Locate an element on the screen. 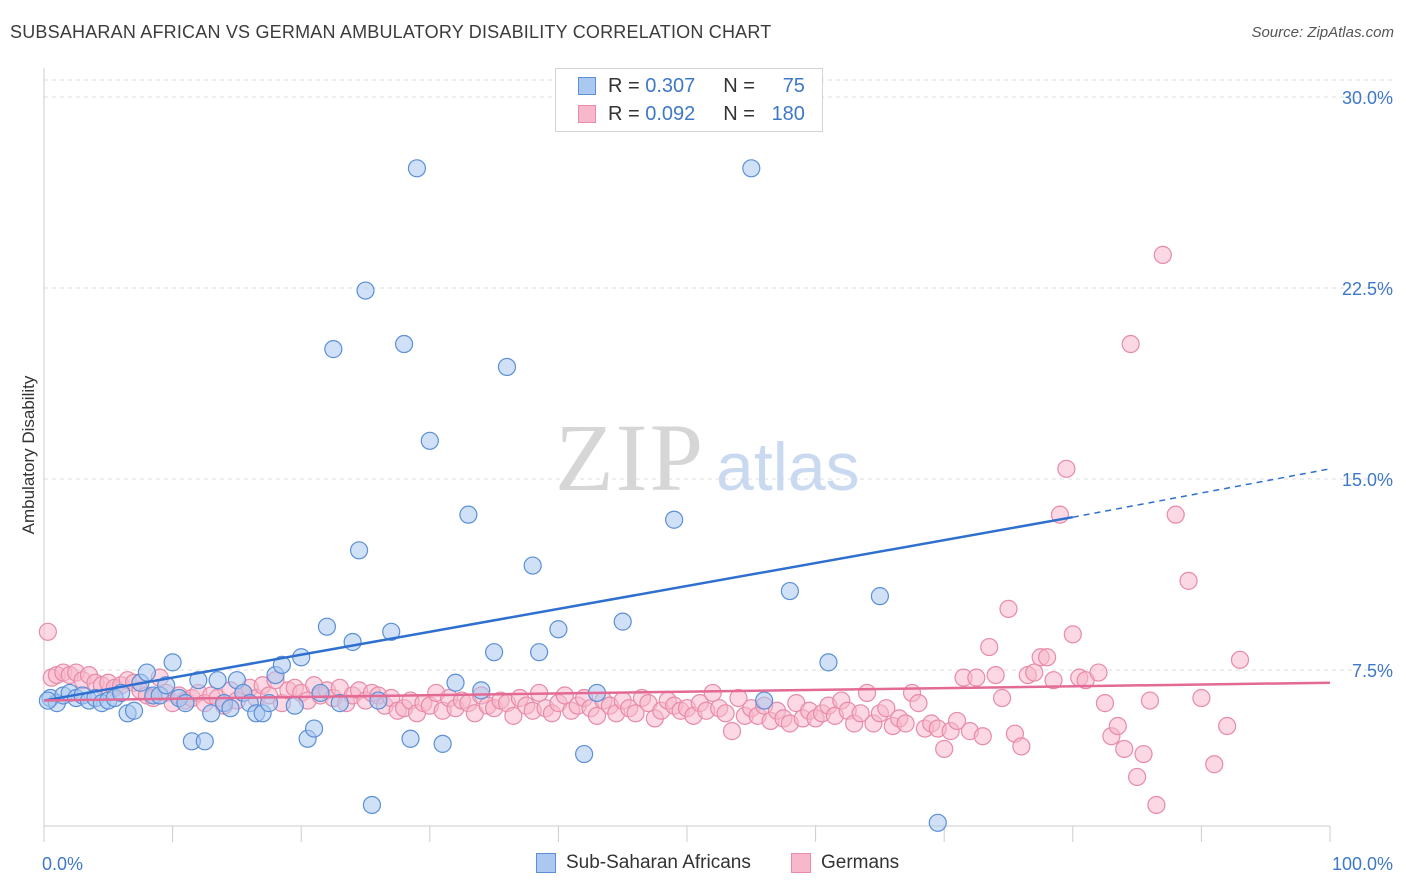  bottom-legend-swatch-pink is located at coordinates (801, 863).